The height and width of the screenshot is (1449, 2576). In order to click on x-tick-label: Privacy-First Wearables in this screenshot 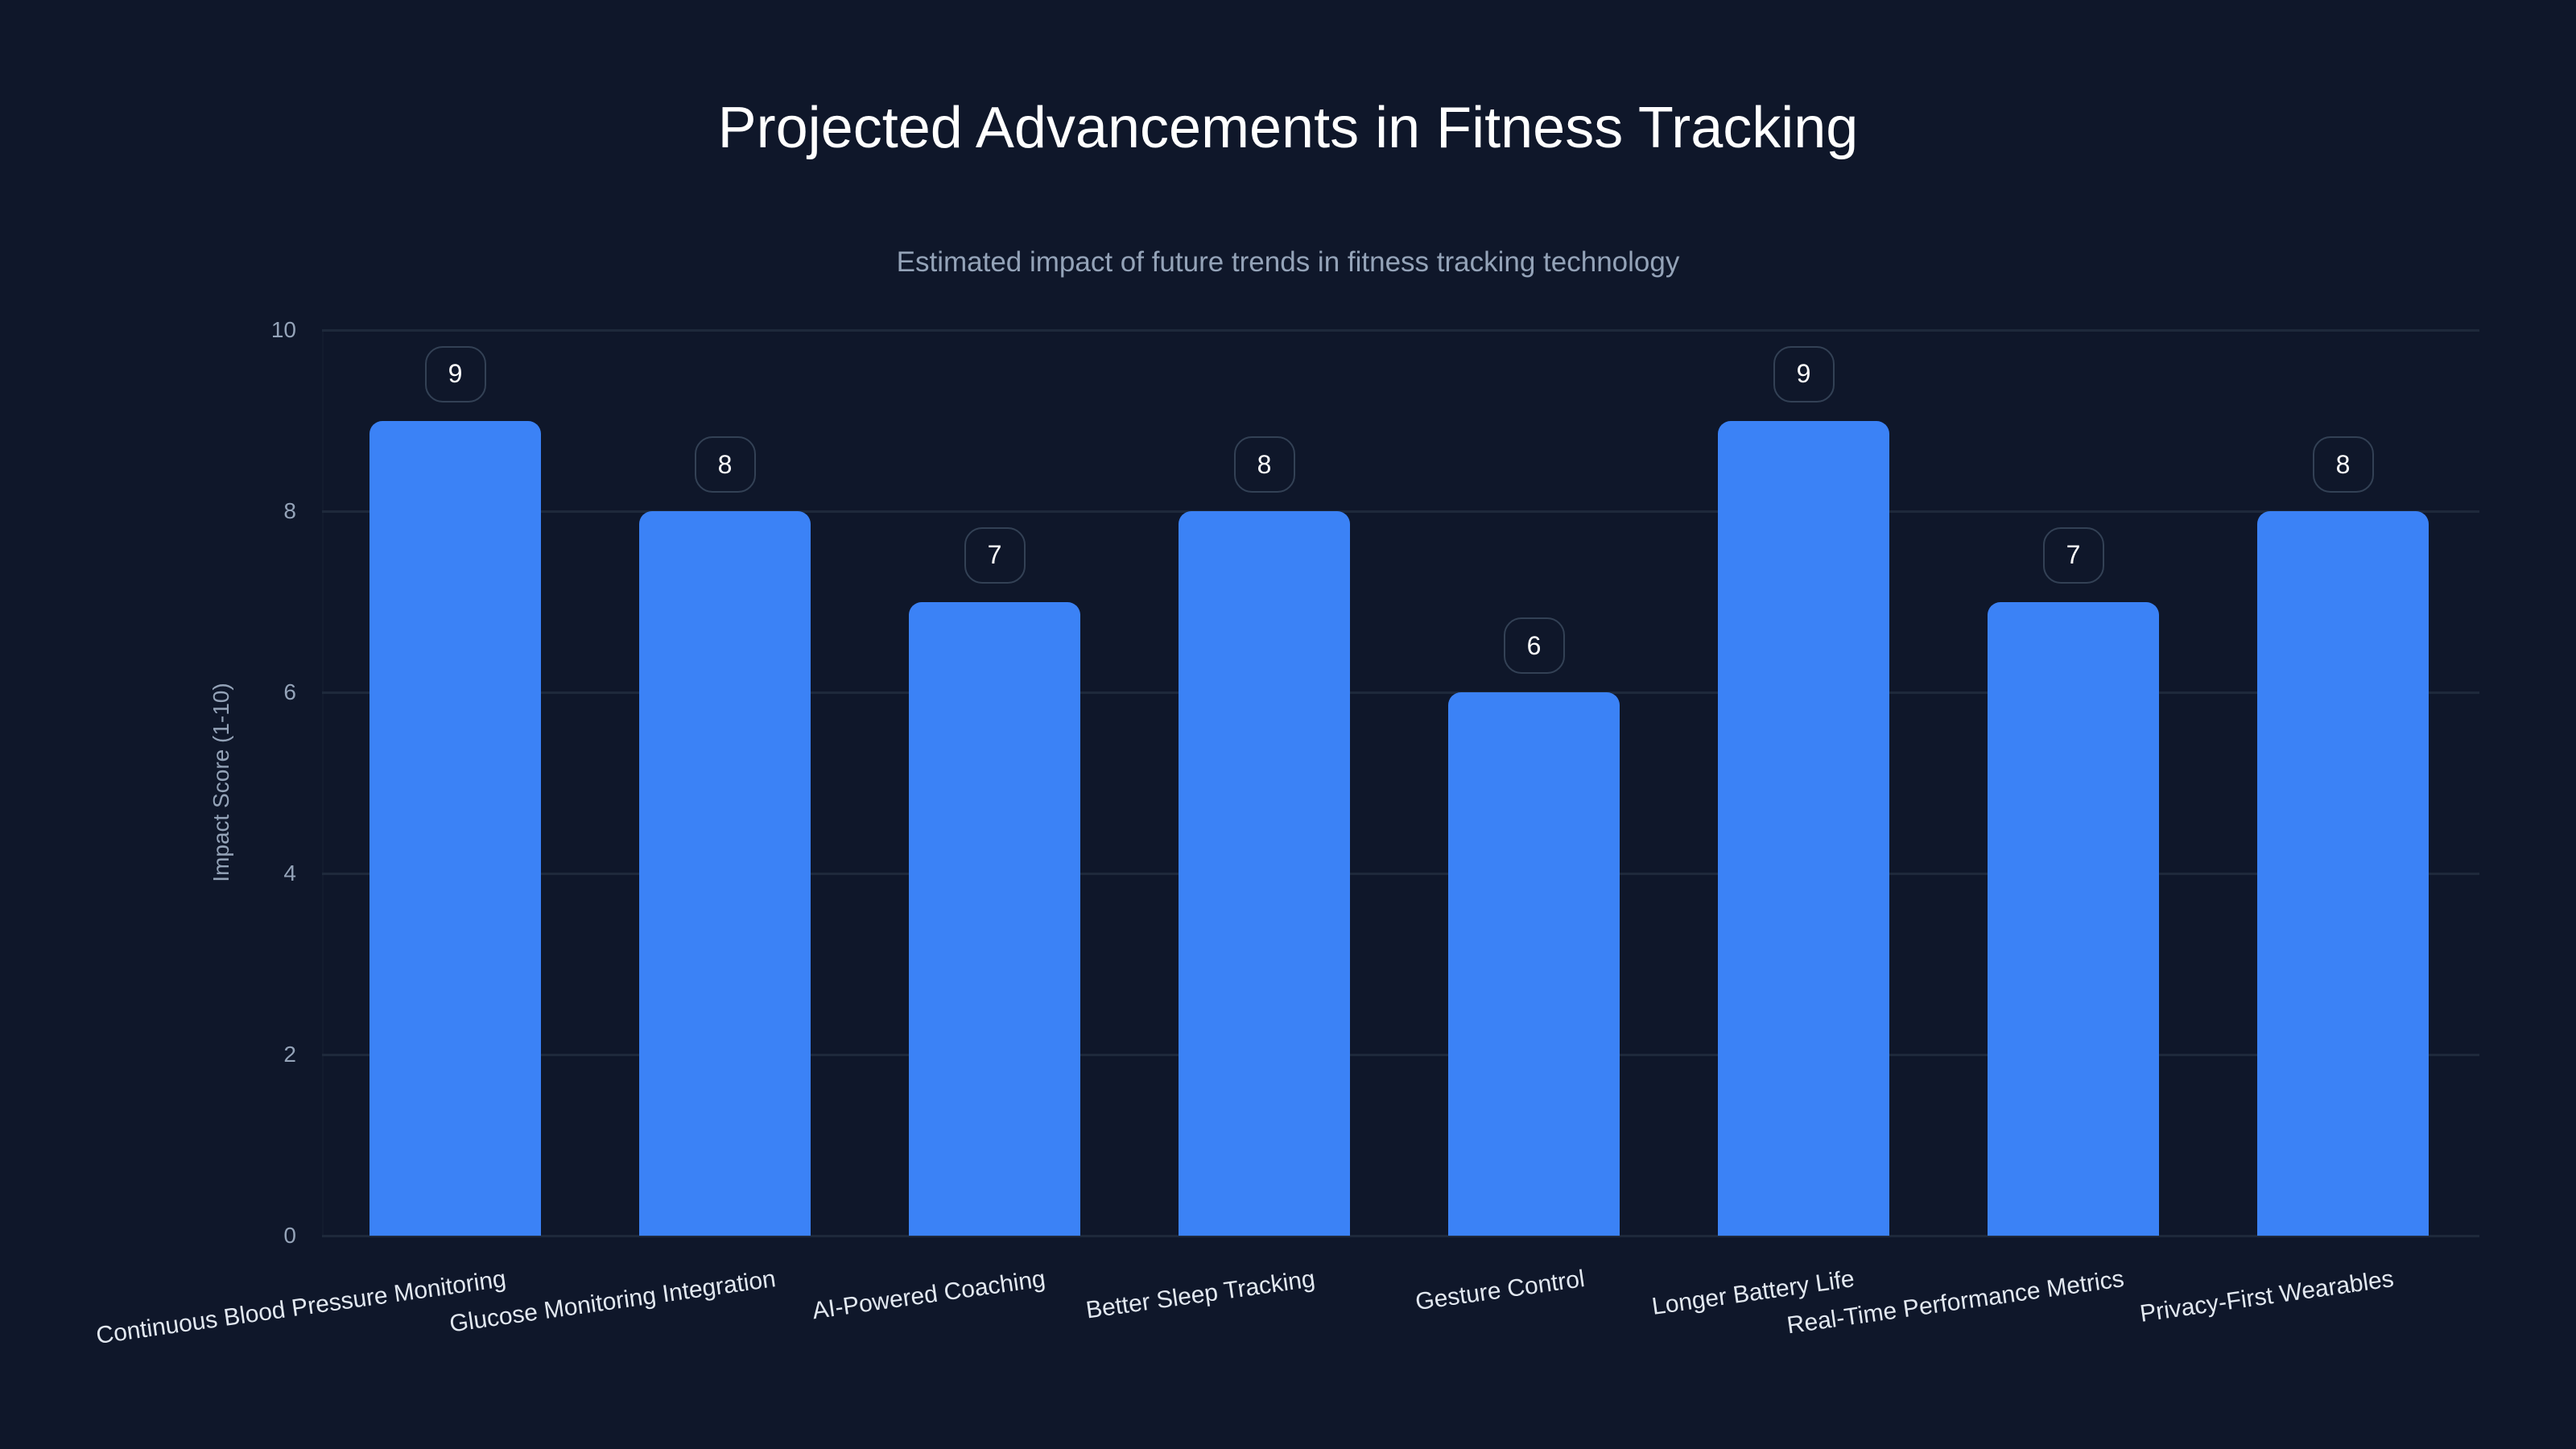, I will do `click(2266, 1296)`.